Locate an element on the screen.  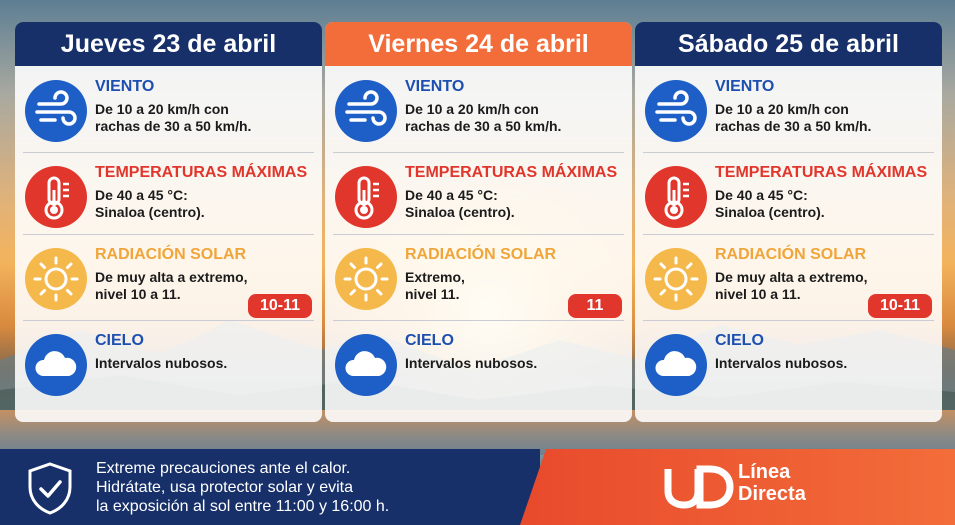
day-header: Viernes 24 de abril is located at coordinates (478, 44).